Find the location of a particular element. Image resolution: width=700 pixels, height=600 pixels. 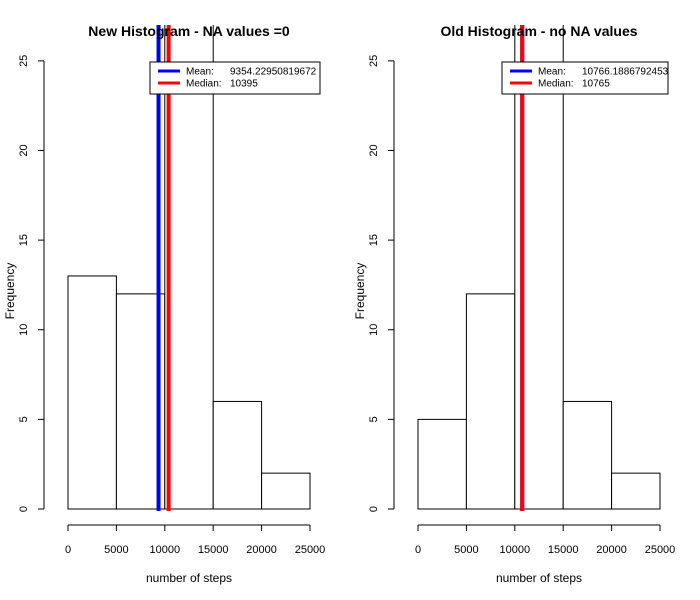

legend-value: 9354.22950819672 is located at coordinates (273, 72).